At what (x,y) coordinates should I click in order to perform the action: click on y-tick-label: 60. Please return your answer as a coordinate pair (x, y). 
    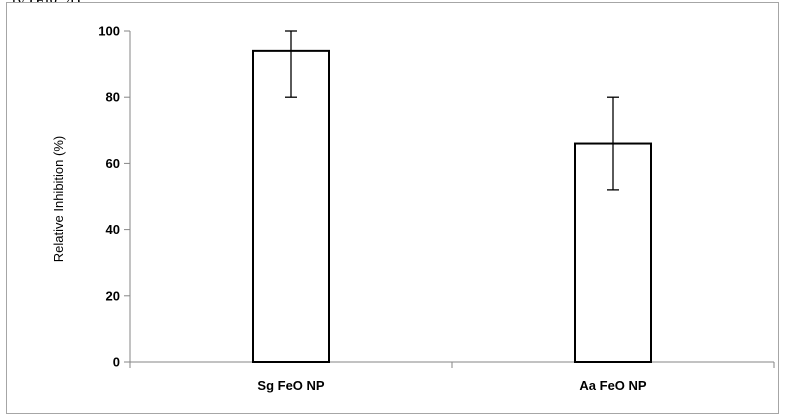
    Looking at the image, I should click on (113, 163).